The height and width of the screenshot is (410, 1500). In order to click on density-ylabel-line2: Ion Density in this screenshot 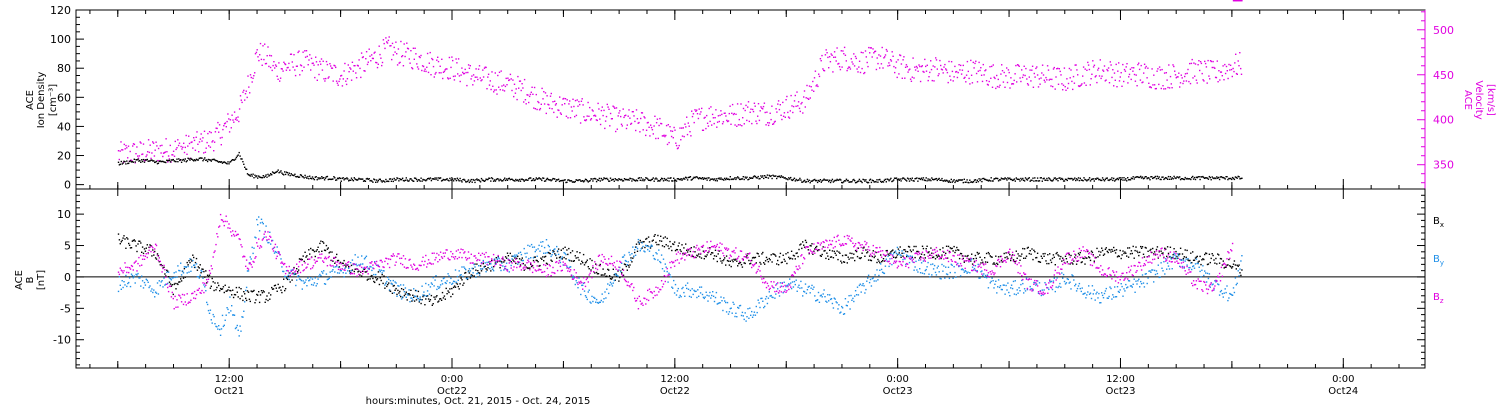, I will do `click(41, 100)`.